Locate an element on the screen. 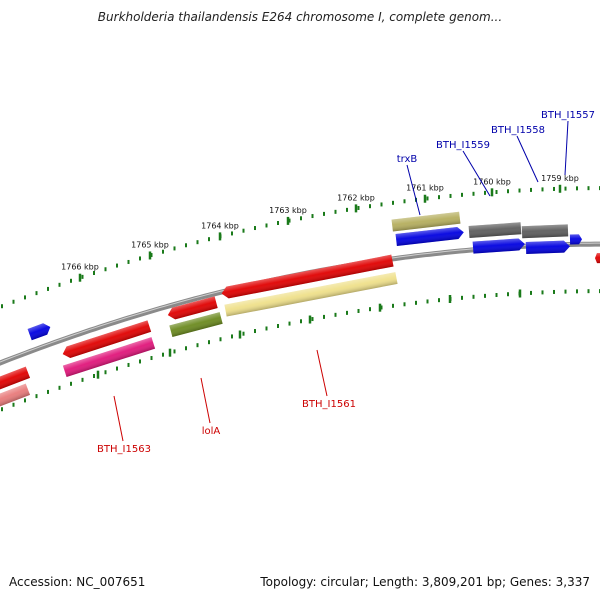 Image resolution: width=600 pixels, height=600 pixels. gene-feature-blue-small is located at coordinates (40, 331).